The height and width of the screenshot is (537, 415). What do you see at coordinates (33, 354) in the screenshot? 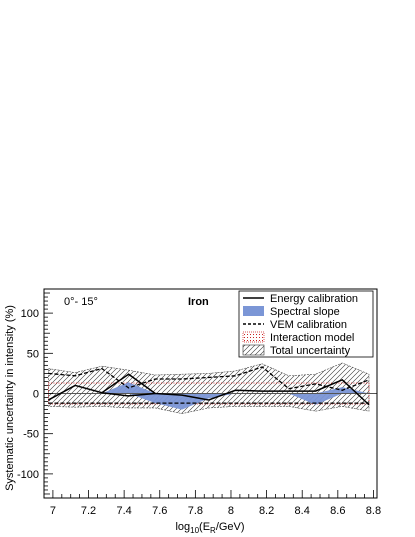
I see `y-tick-label: 50` at bounding box center [33, 354].